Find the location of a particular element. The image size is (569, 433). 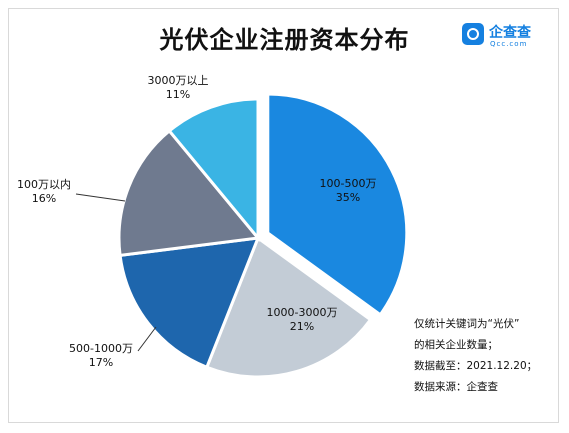

slice-percent-label: 16% is located at coordinates (44, 198).